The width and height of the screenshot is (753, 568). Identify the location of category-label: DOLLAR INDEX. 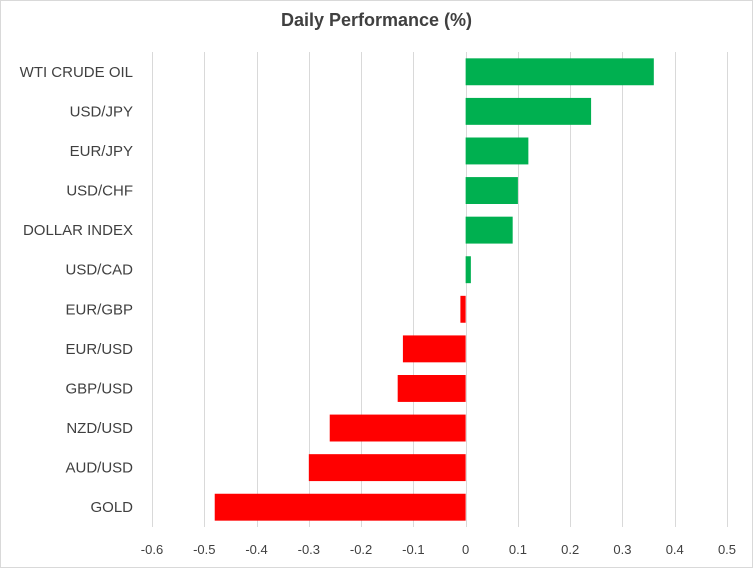
(78, 230).